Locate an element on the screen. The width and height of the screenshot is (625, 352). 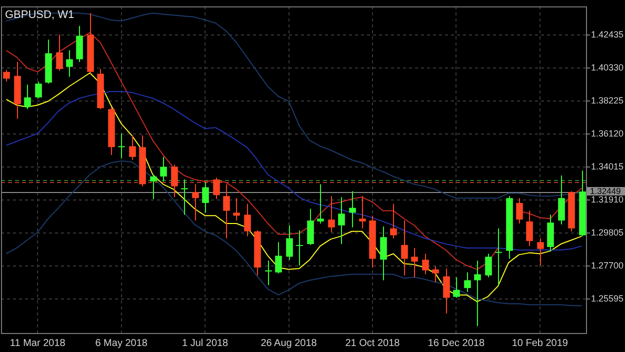
x-tick-label: 26 Aug 2018 is located at coordinates (289, 343).